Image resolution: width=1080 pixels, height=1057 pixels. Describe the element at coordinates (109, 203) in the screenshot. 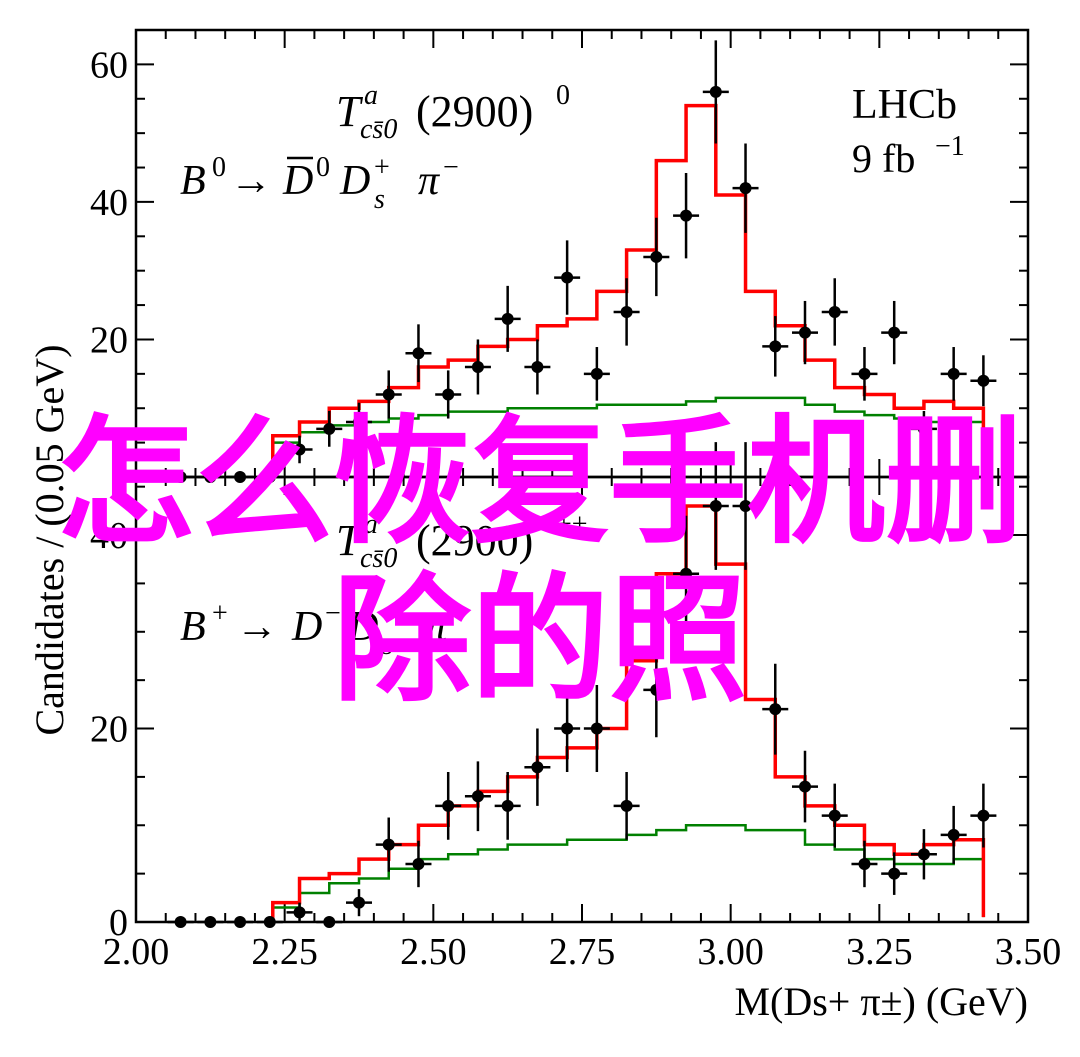

I see `y-tick-label: 40` at that location.